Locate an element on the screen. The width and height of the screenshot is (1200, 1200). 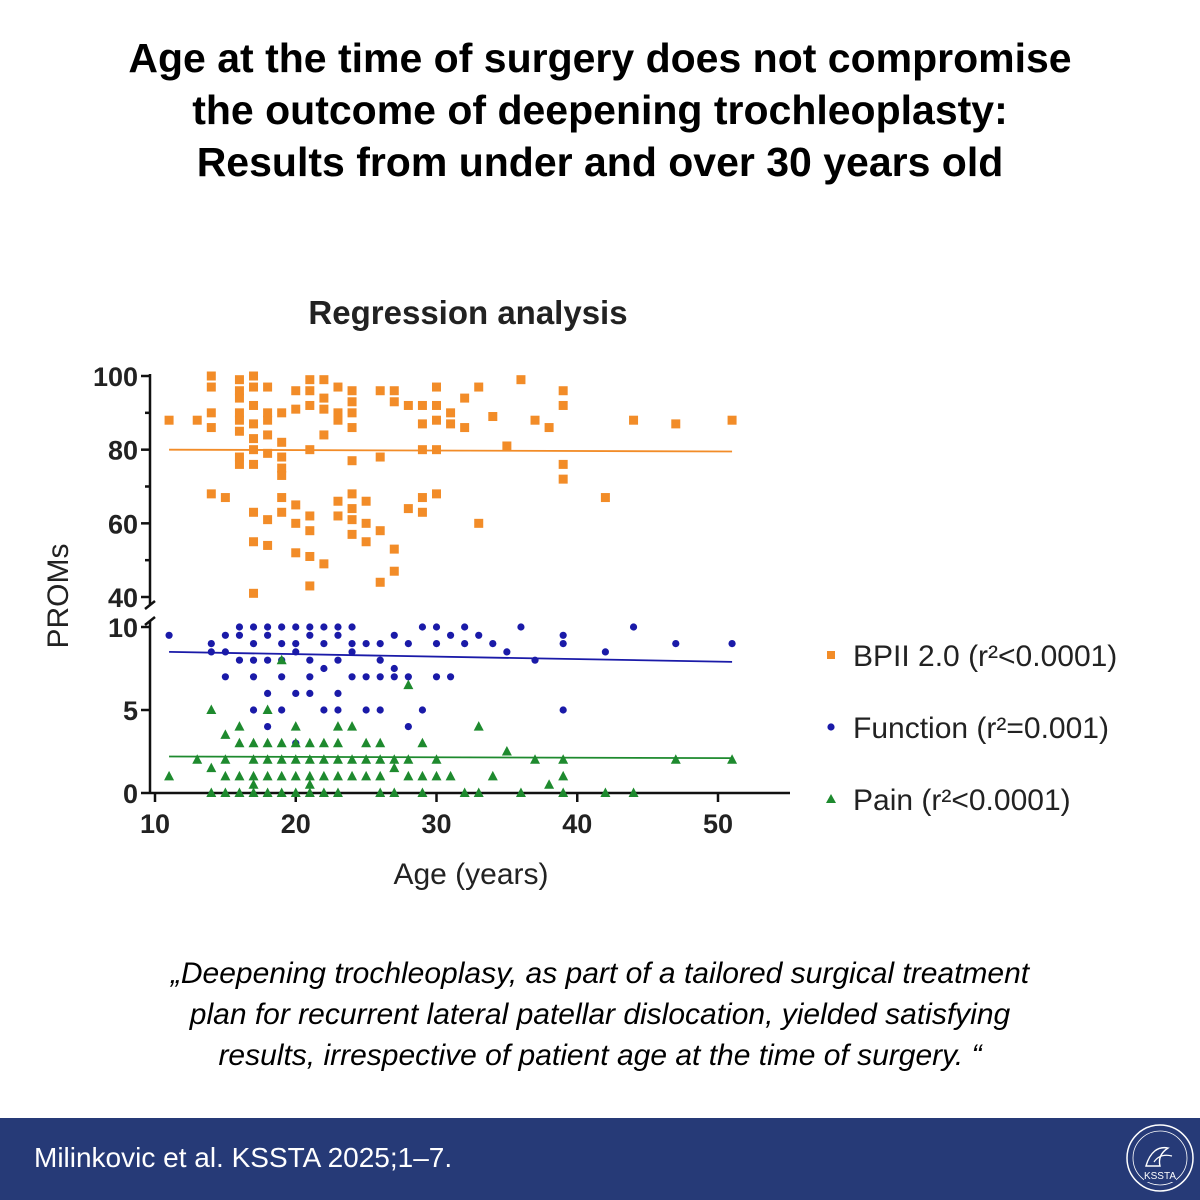
y-tick-label-lower: 10 is located at coordinates (123, 628).